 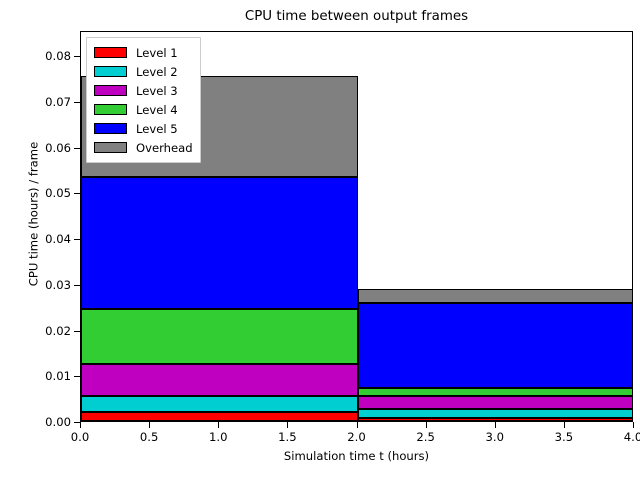 I want to click on x-axis-label: Simulation time t (hours), so click(x=356, y=456).